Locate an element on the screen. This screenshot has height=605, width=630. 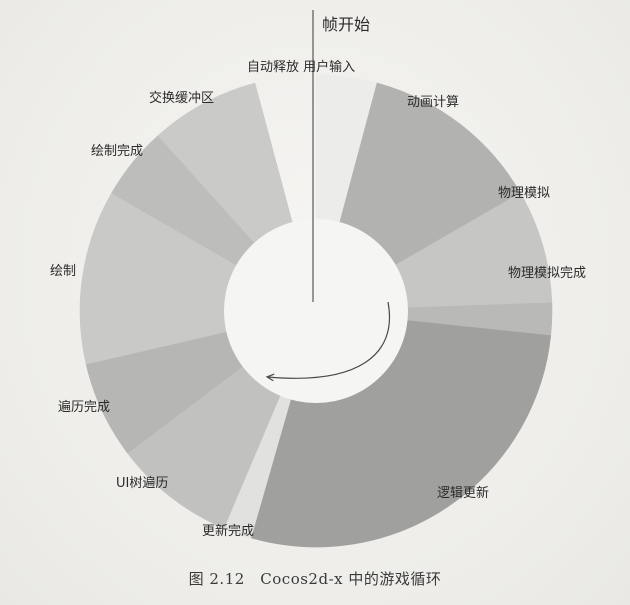
cycle-arrow is located at coordinates (329, 339).